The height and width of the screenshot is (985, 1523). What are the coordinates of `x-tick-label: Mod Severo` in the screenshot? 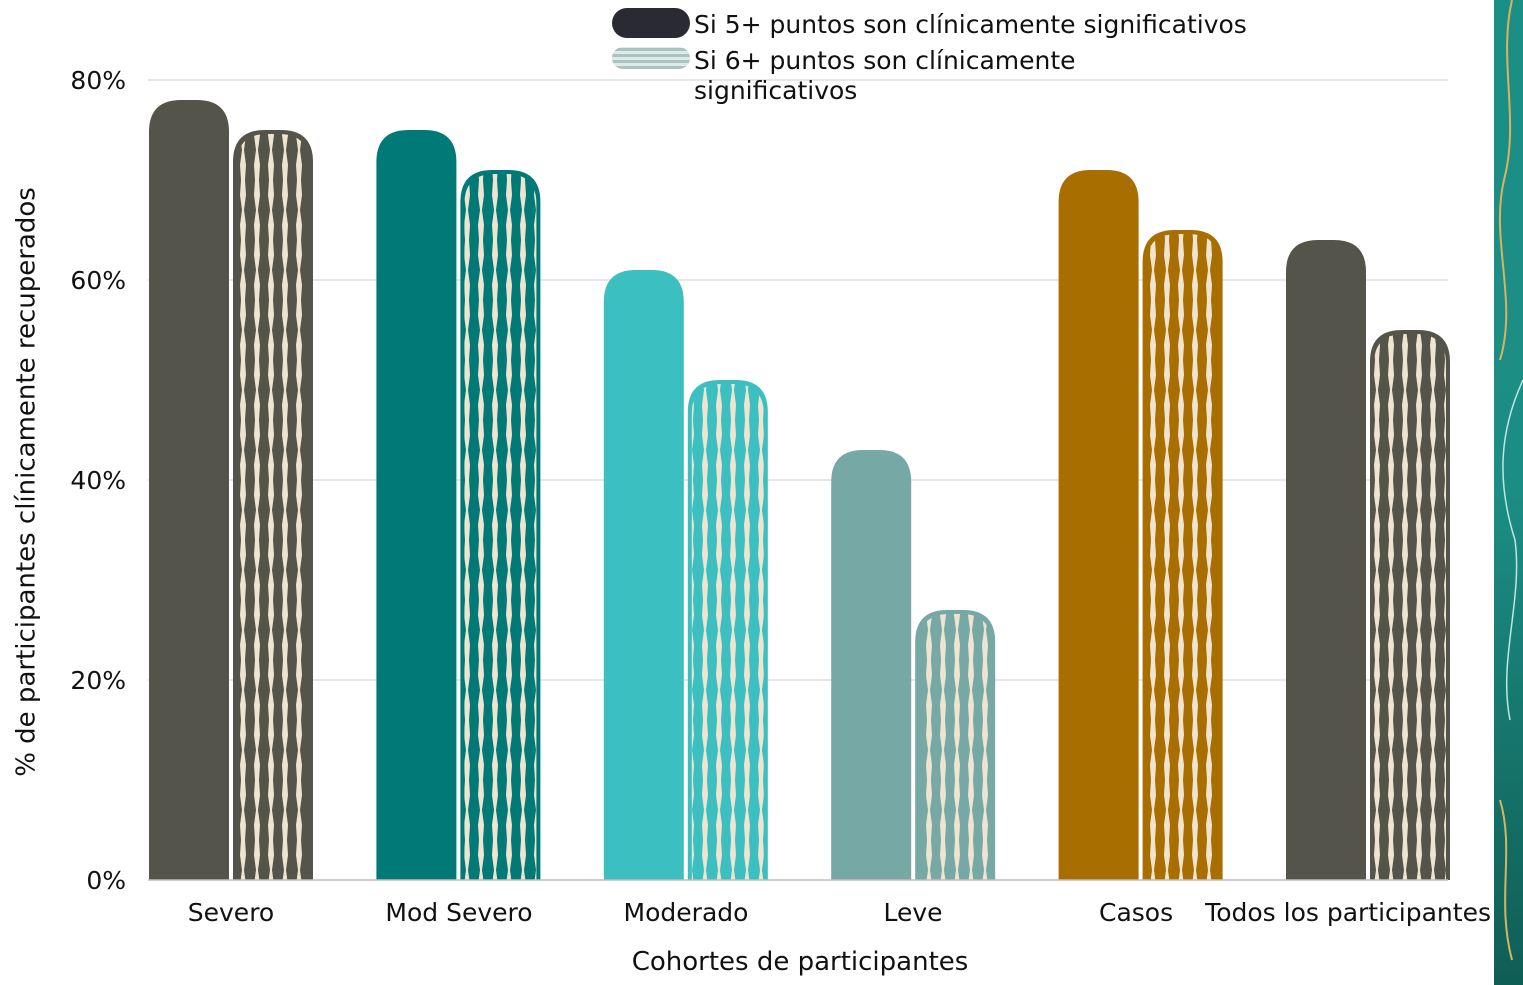 It's located at (458, 912).